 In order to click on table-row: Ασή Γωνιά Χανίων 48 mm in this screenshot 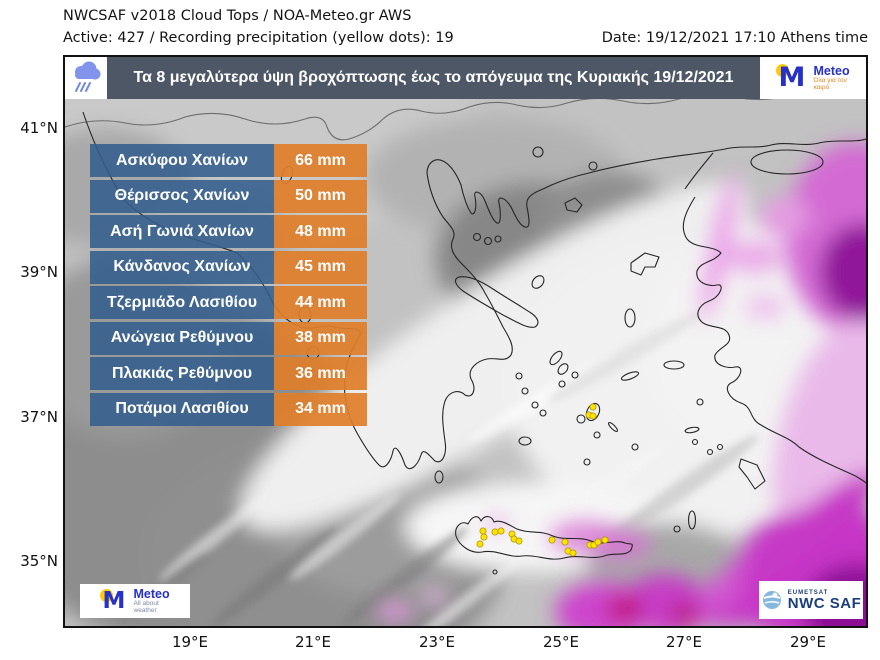, I will do `click(228, 231)`.